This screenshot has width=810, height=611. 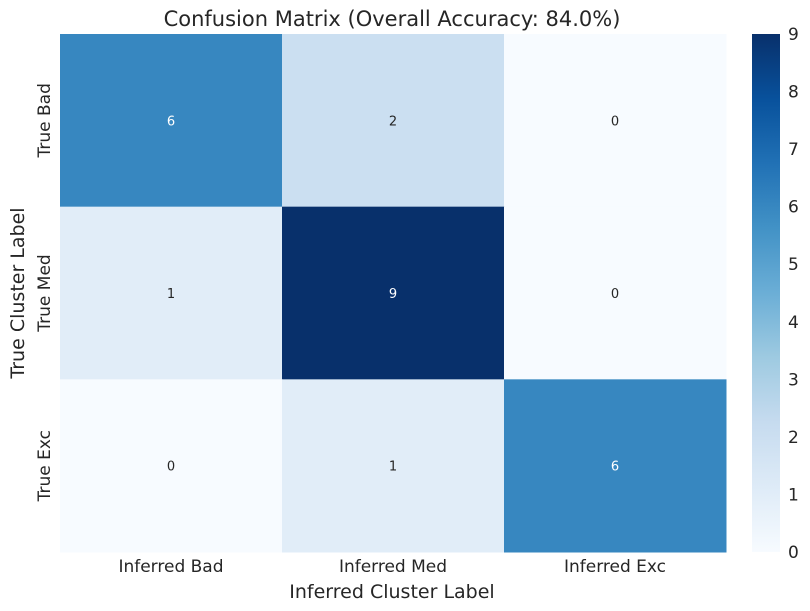 What do you see at coordinates (793, 35) in the screenshot?
I see `colorbar-tick-label: 9` at bounding box center [793, 35].